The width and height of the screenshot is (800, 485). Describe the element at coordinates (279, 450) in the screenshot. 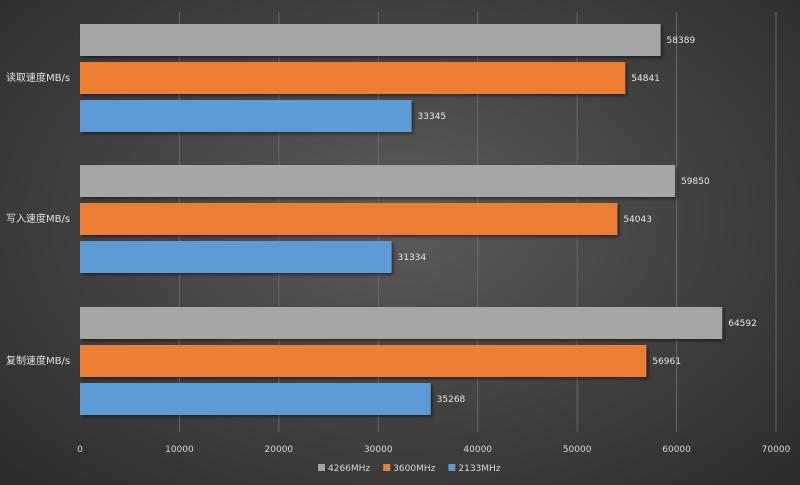

I see `x-tick-label: 20000` at that location.